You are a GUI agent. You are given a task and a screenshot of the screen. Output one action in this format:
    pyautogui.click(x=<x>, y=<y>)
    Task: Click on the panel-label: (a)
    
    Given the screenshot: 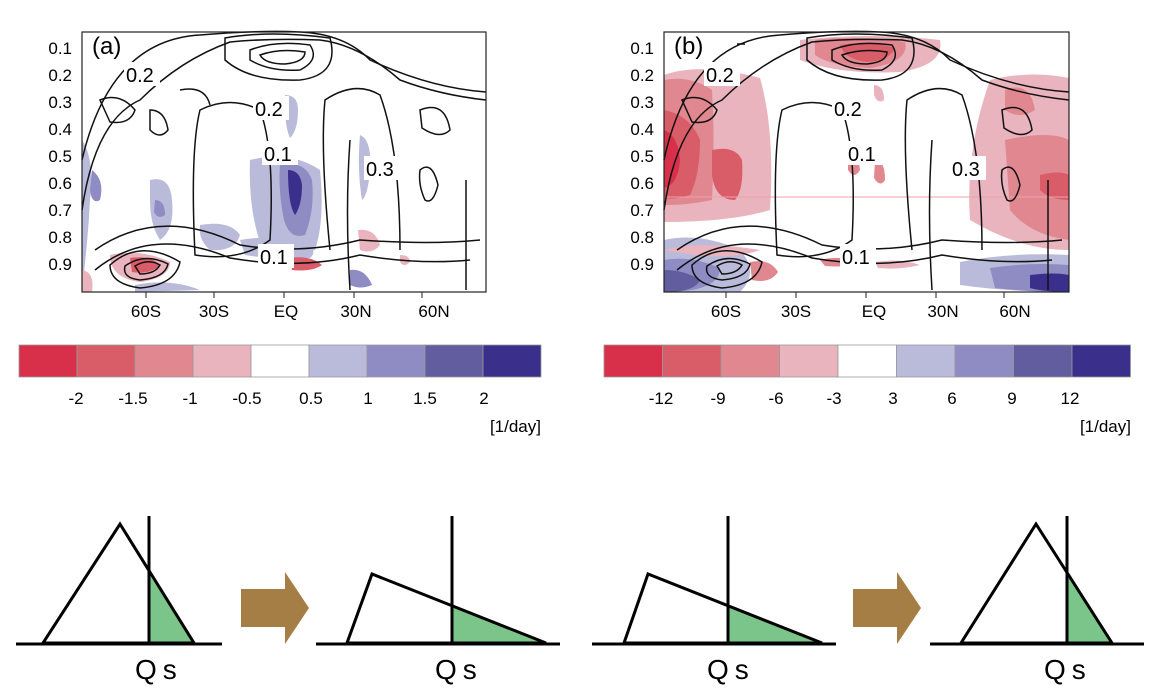 What is the action you would take?
    pyautogui.click(x=106, y=46)
    